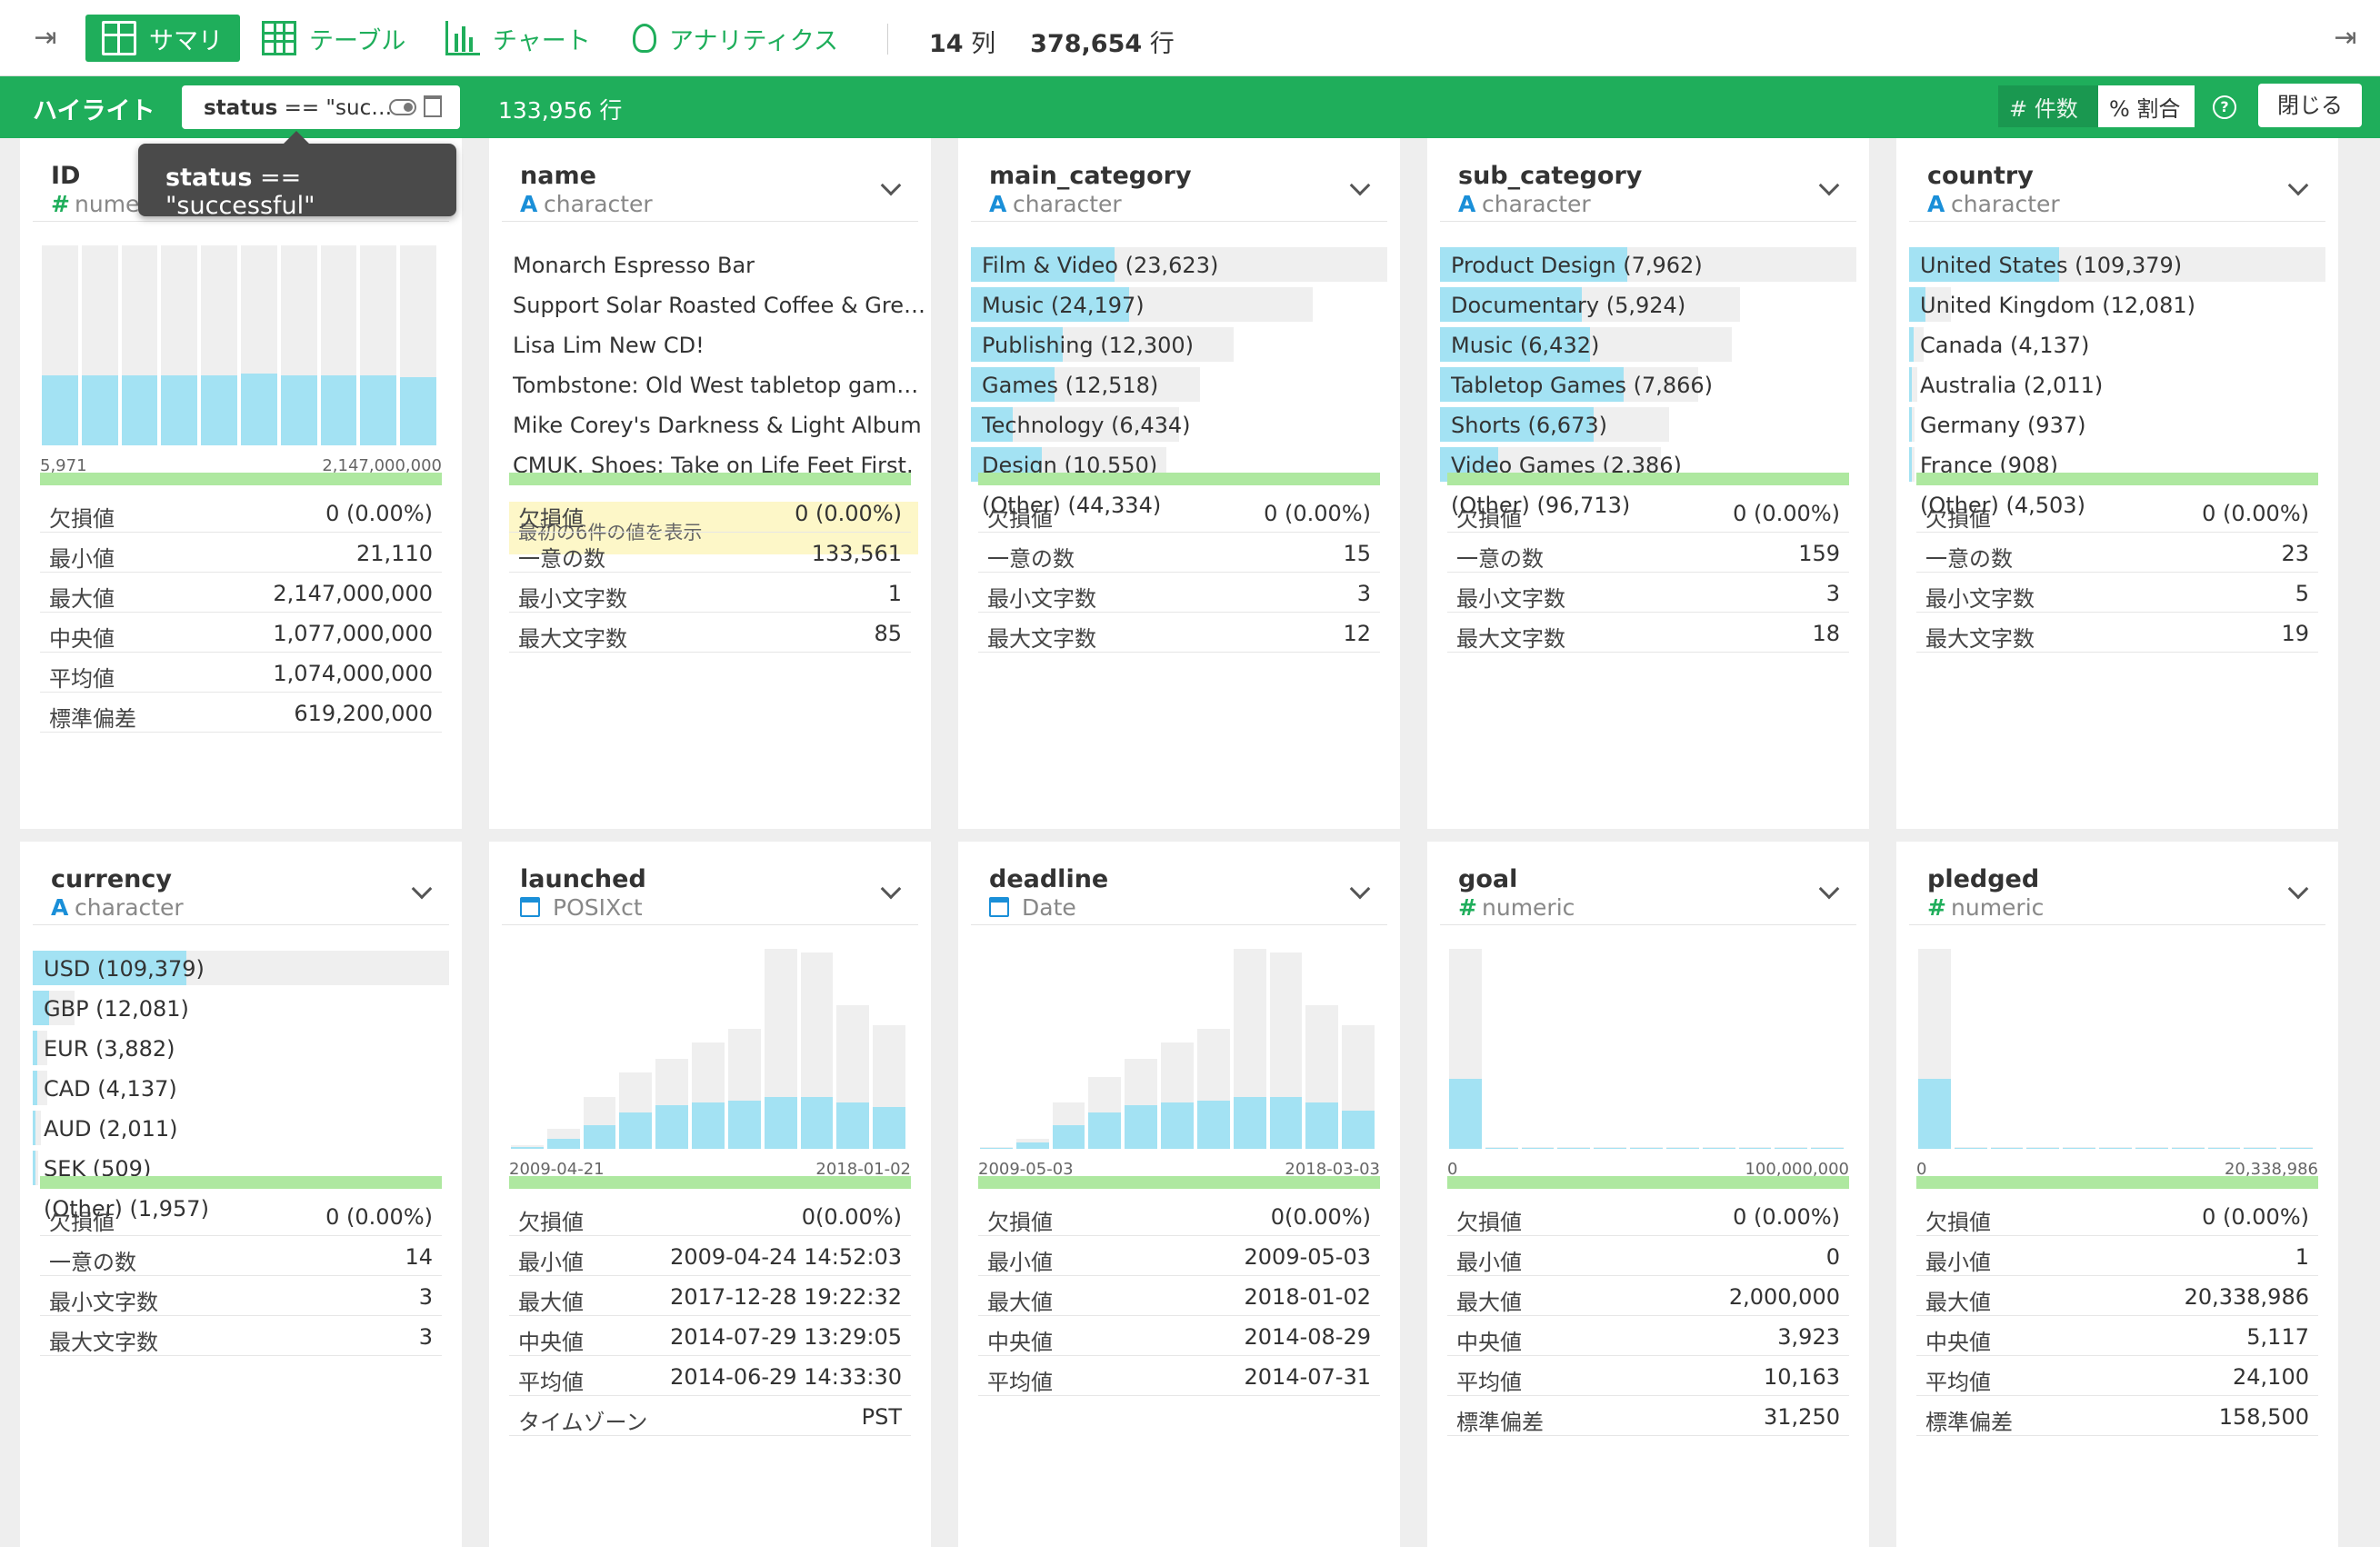 The image size is (2380, 1556). I want to click on value-label: Germany (937), so click(2003, 425).